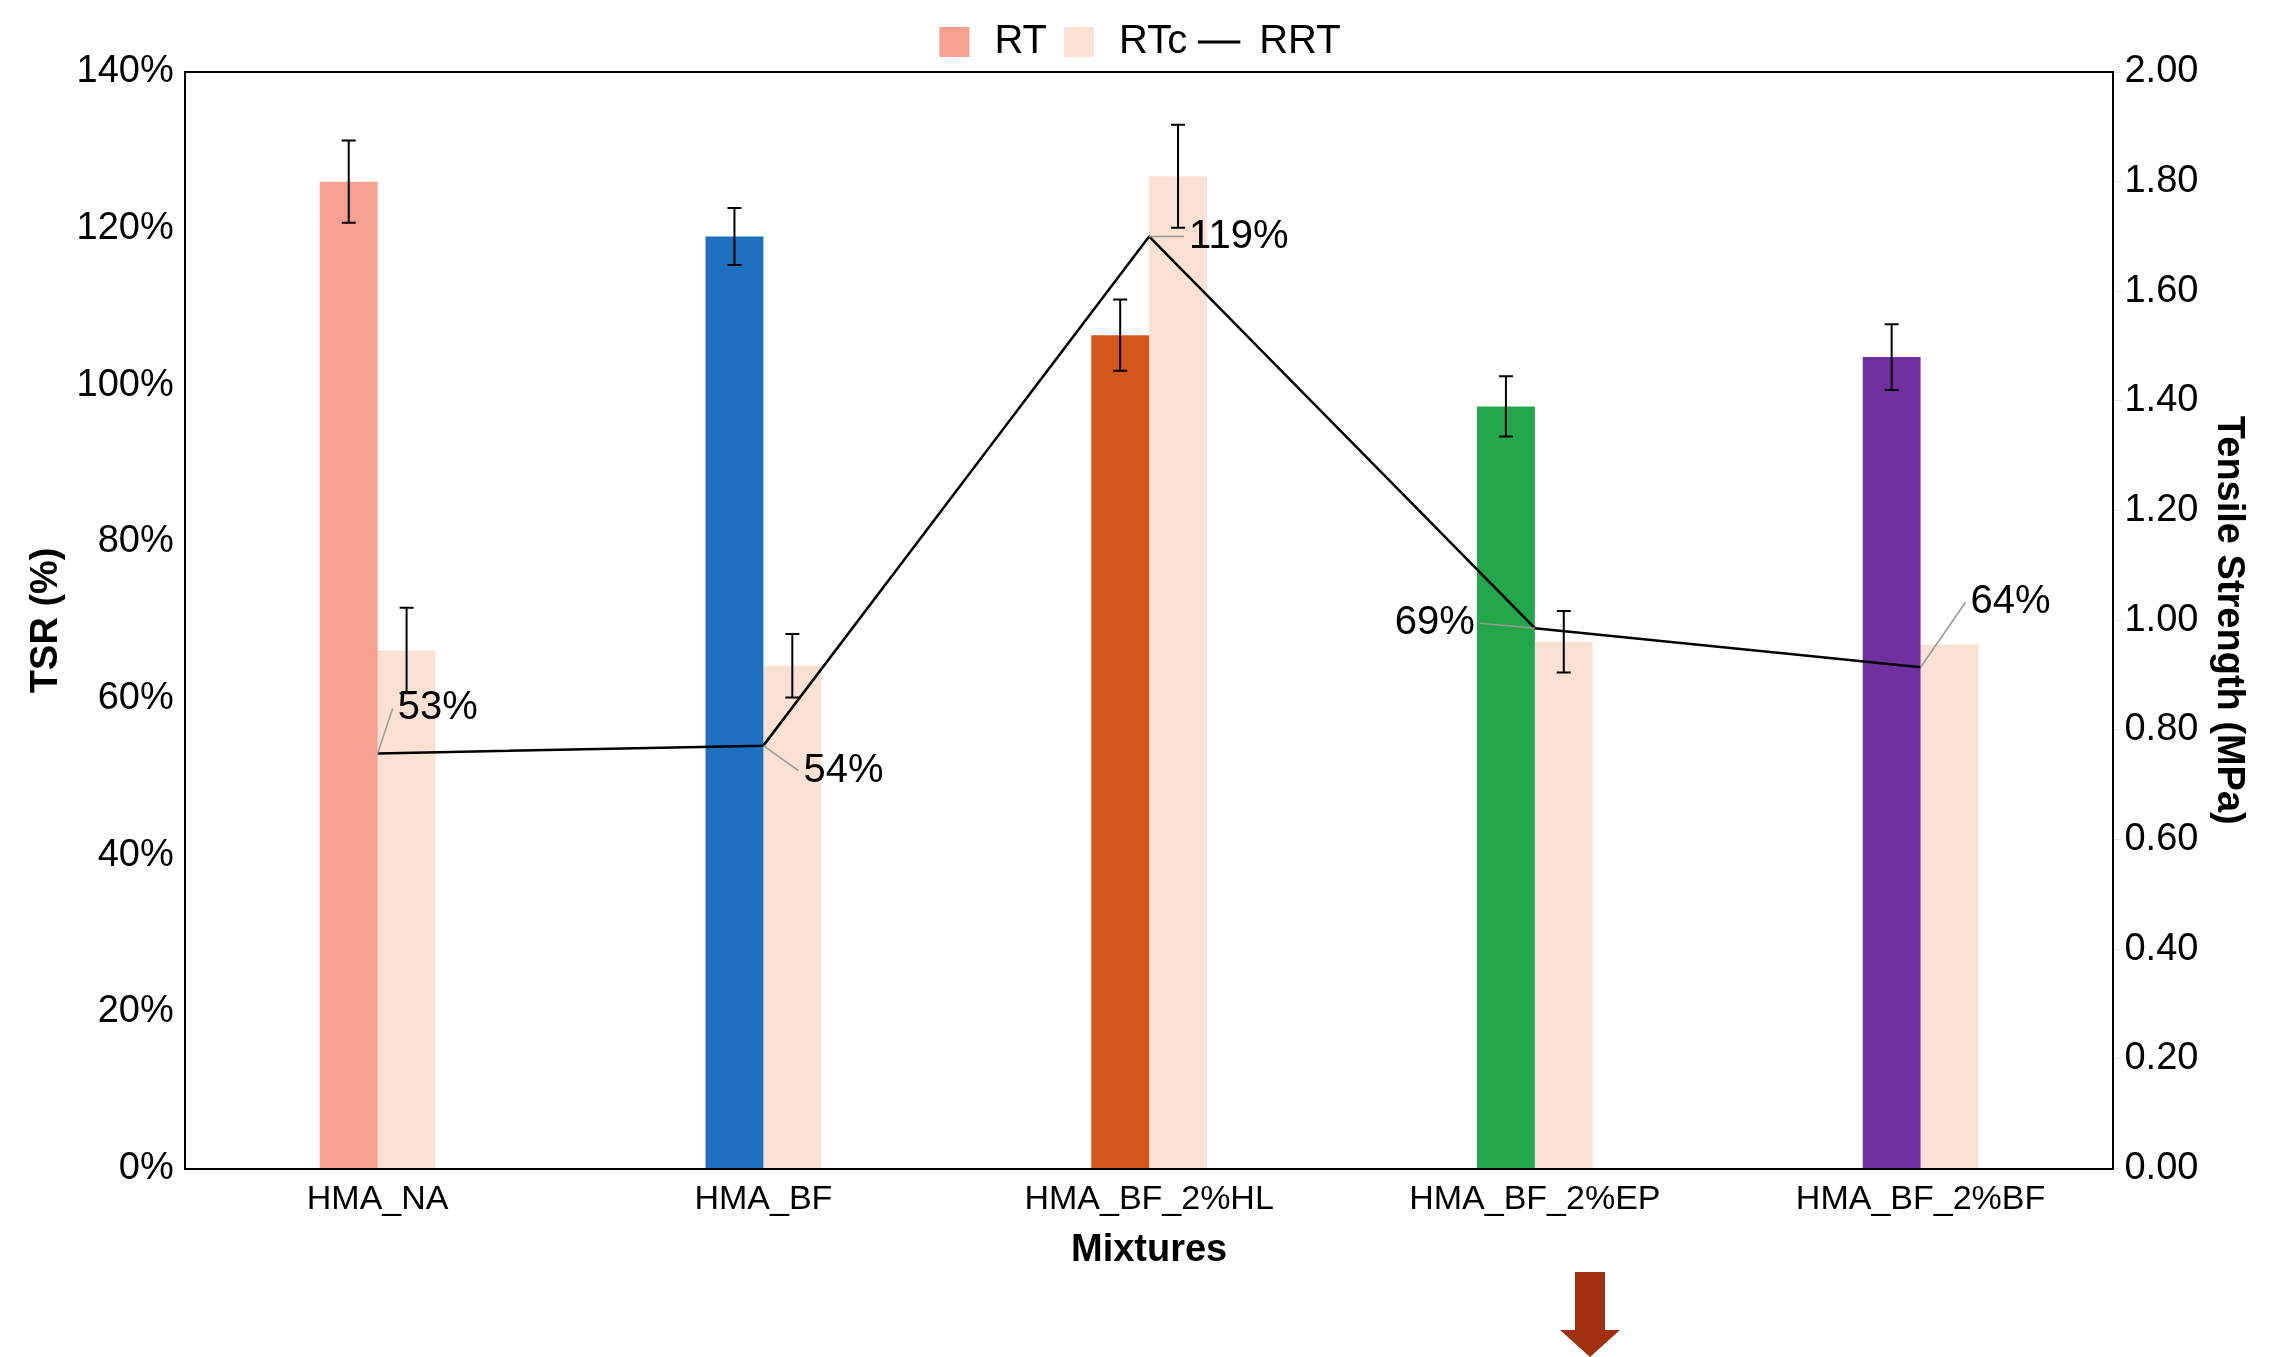 The width and height of the screenshot is (2275, 1357). Describe the element at coordinates (1535, 1197) in the screenshot. I see `x-tick-label: HMA_BF_2%EP` at that location.